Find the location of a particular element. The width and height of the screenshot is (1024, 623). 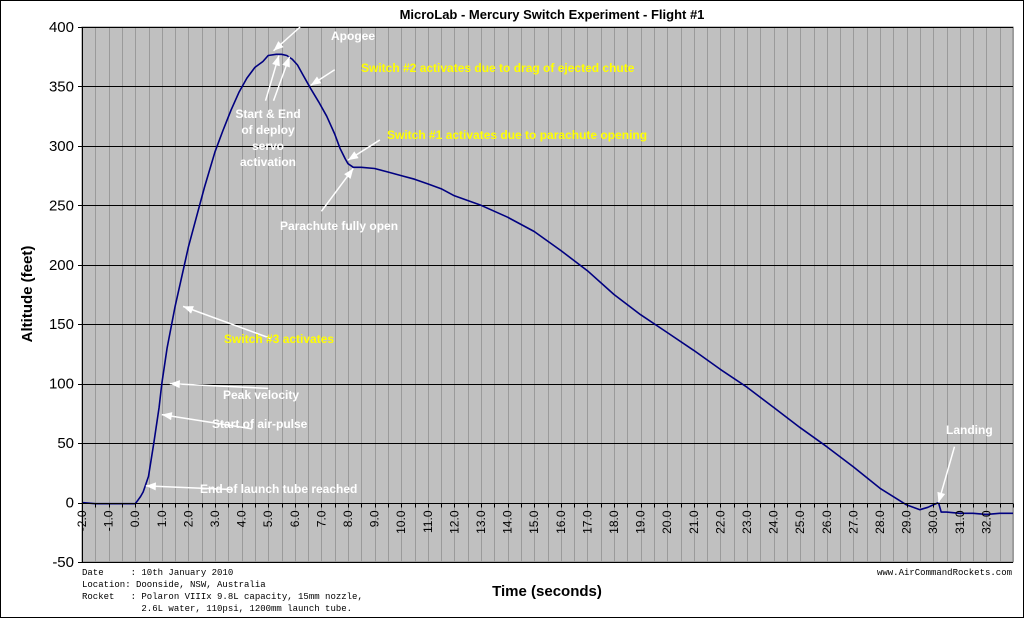

y-tick-label: 300 is located at coordinates (61, 146).